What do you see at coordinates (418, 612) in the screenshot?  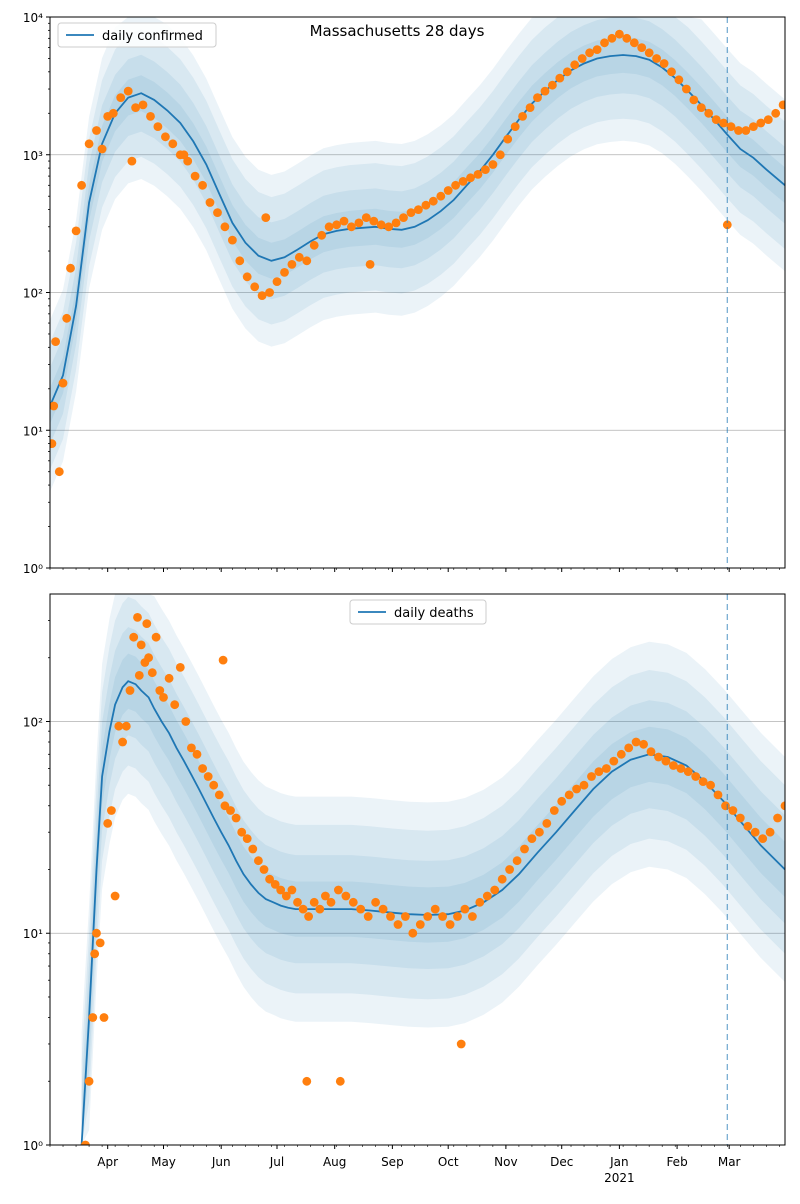 I see `legend-box` at bounding box center [418, 612].